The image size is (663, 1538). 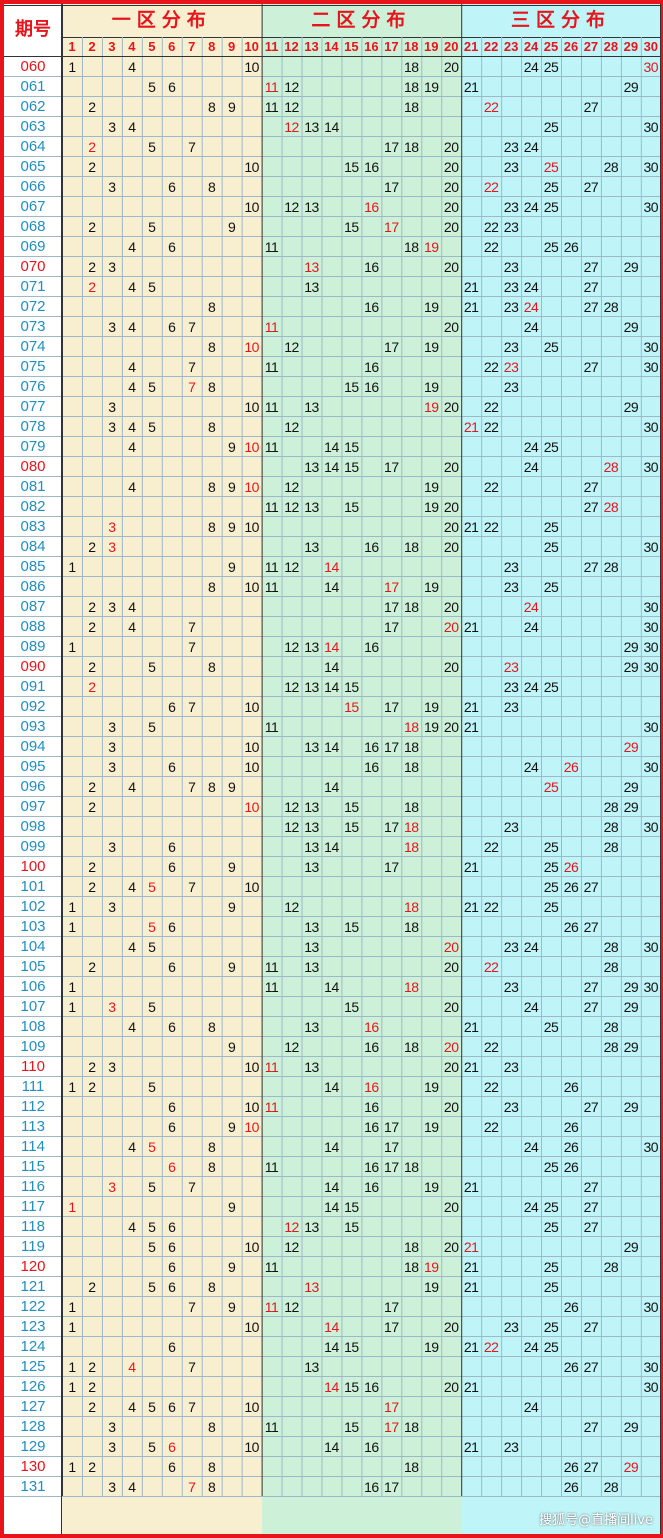 What do you see at coordinates (471, 46) in the screenshot?
I see `column-header-21: 21` at bounding box center [471, 46].